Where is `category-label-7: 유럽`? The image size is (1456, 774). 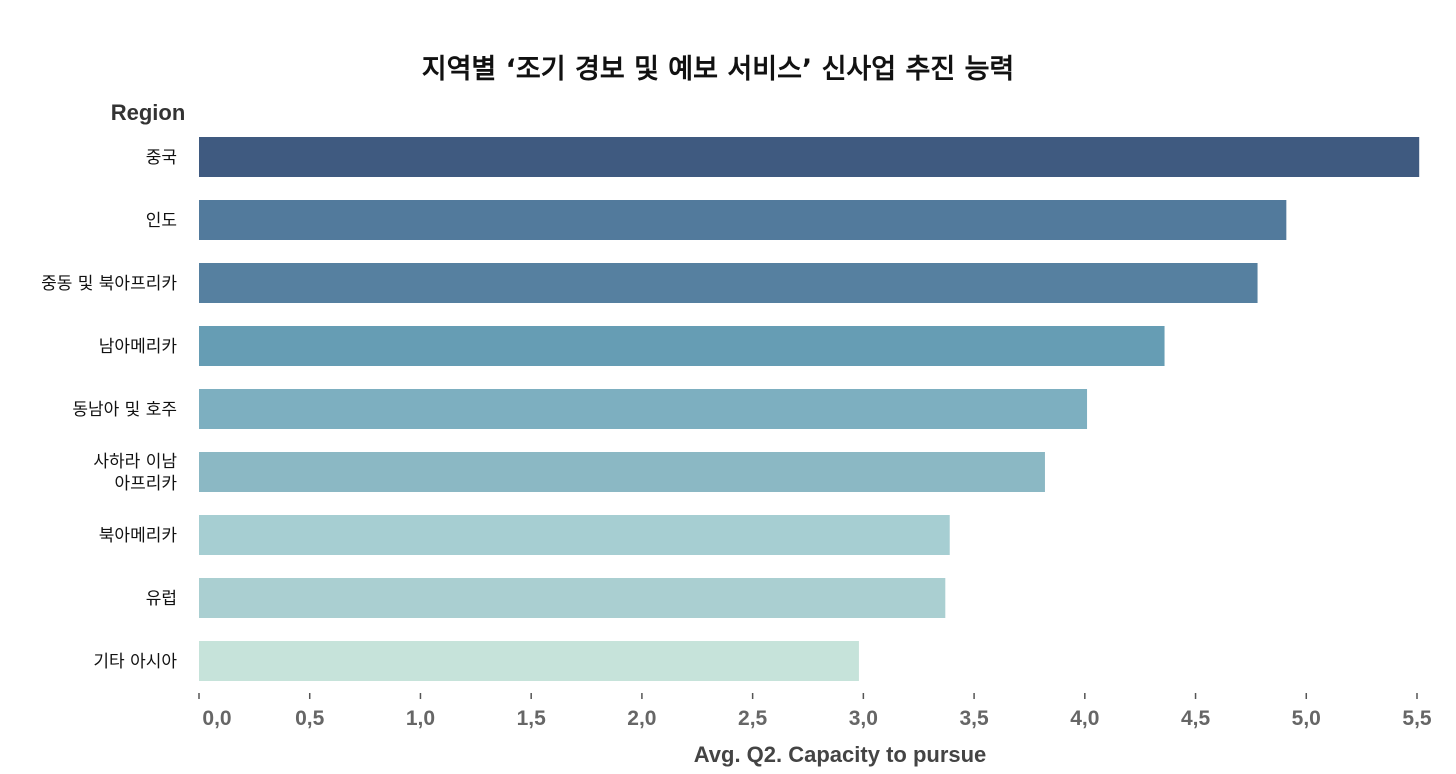
category-label-7: 유럽 is located at coordinates (161, 599).